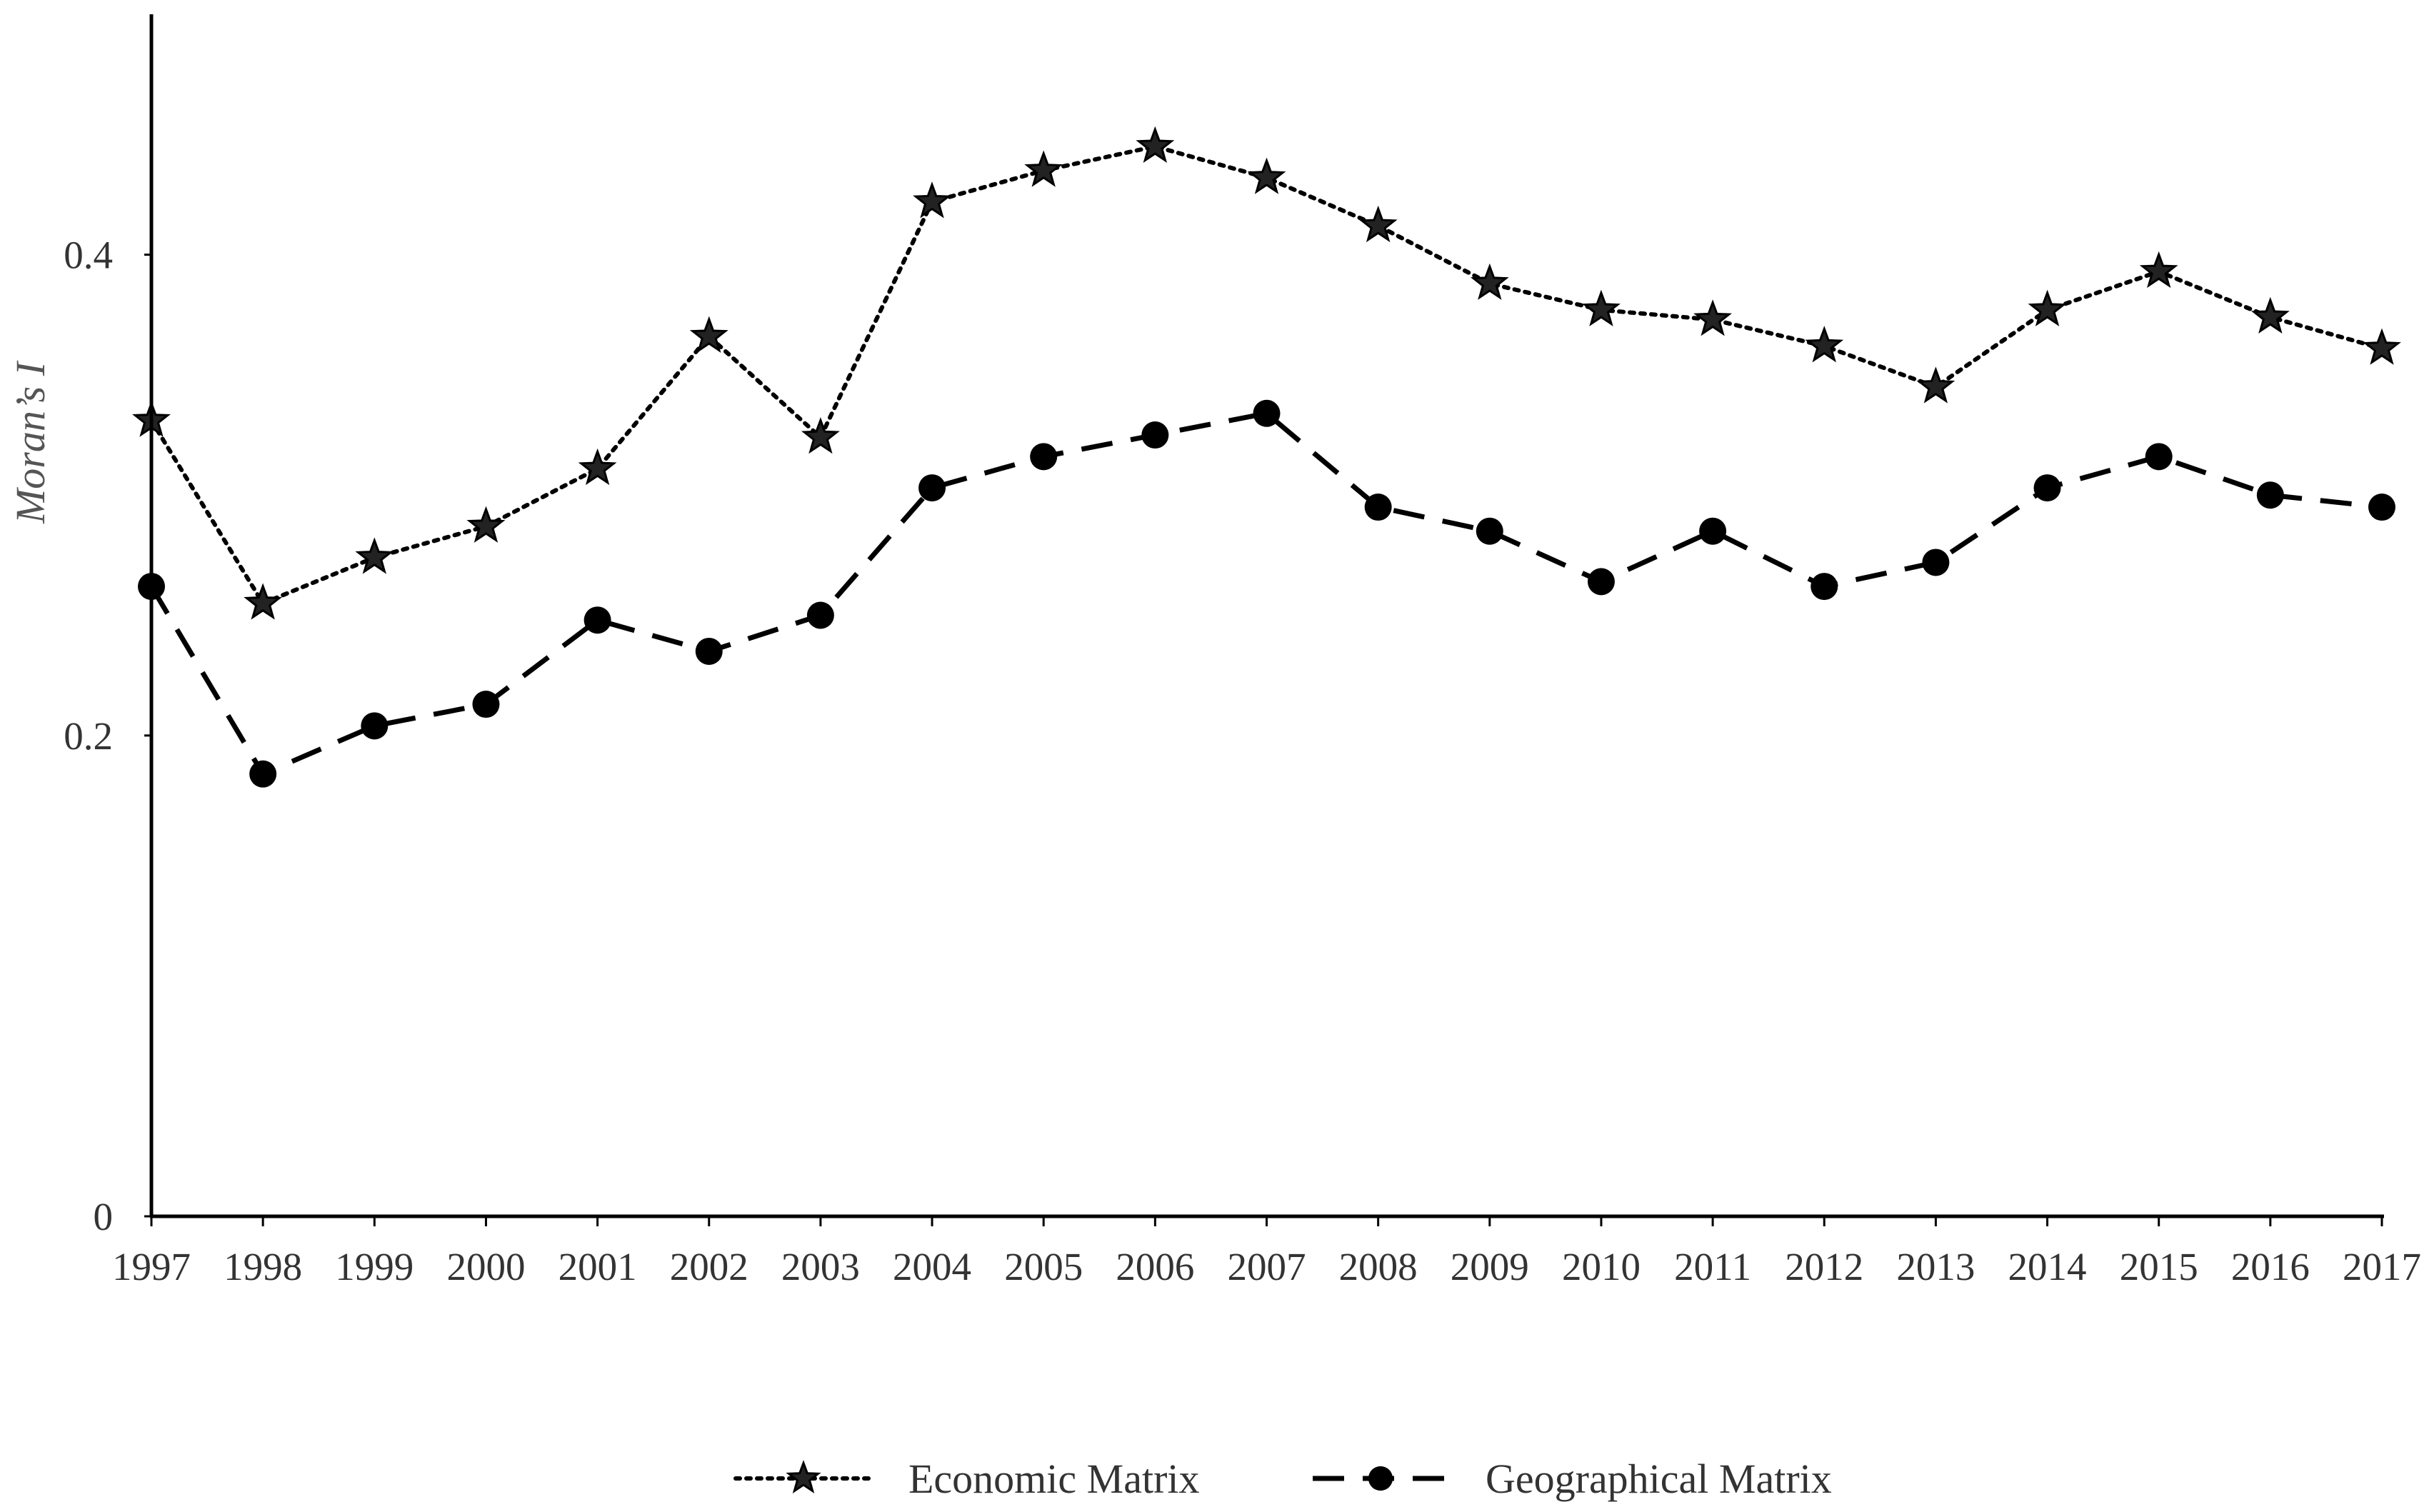  I want to click on x-tick-label: 1998, so click(263, 1266).